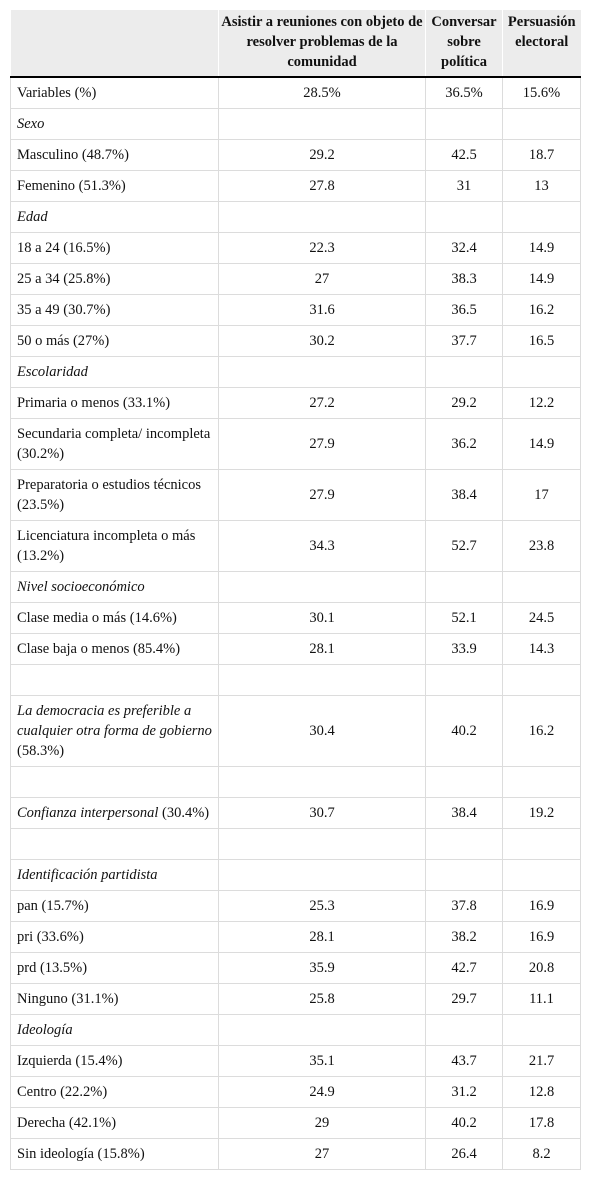  Describe the element at coordinates (541, 1154) in the screenshot. I see `value-cell: 8.2` at that location.